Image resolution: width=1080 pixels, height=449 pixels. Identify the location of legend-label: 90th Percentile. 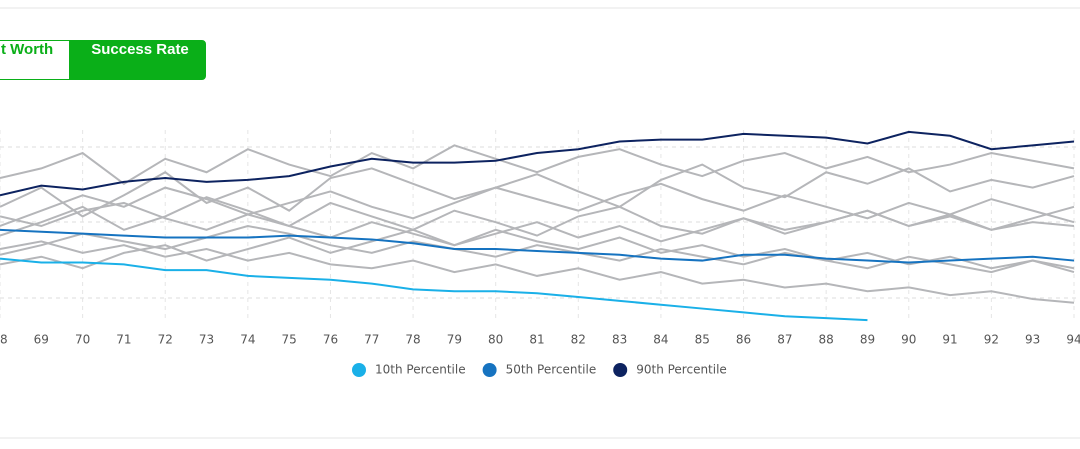
(681, 370).